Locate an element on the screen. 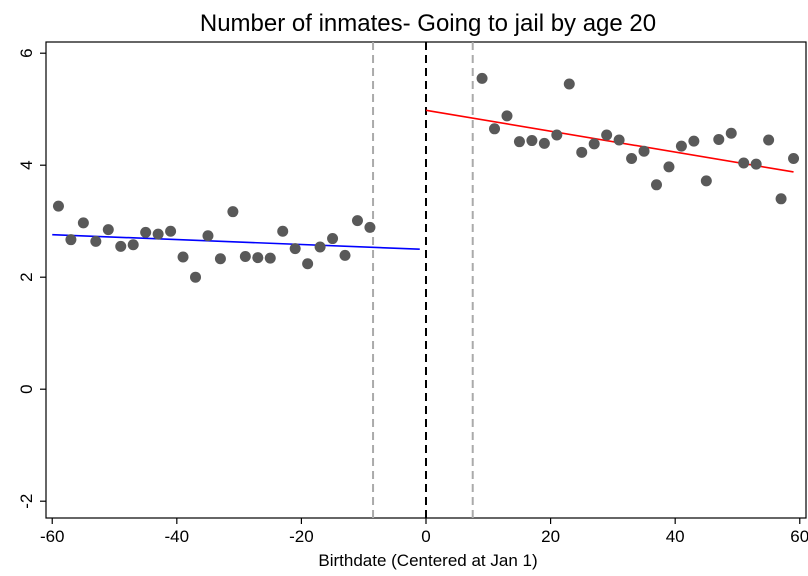  y-tick-label: 2 is located at coordinates (26, 276).